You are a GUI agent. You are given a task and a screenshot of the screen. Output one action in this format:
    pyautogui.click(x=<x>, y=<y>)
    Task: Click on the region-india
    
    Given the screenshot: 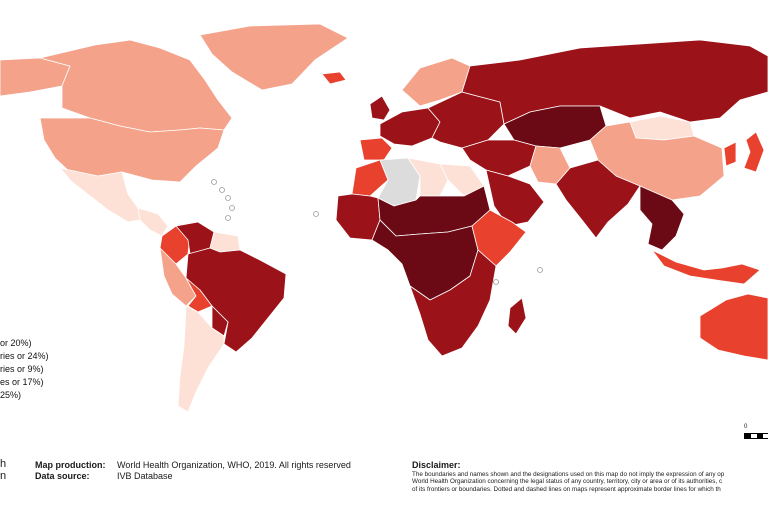 What is the action you would take?
    pyautogui.click(x=598, y=199)
    